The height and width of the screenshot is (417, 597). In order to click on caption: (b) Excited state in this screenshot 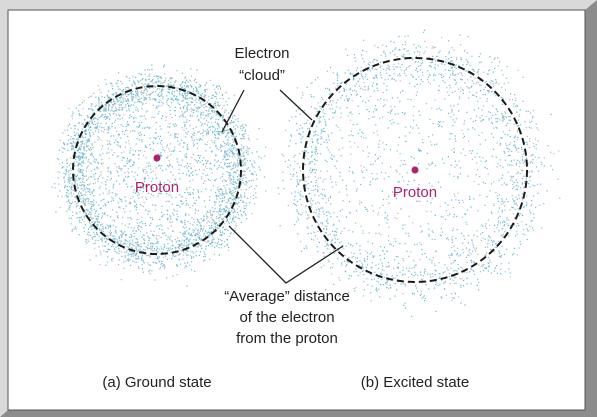, I will do `click(415, 382)`.